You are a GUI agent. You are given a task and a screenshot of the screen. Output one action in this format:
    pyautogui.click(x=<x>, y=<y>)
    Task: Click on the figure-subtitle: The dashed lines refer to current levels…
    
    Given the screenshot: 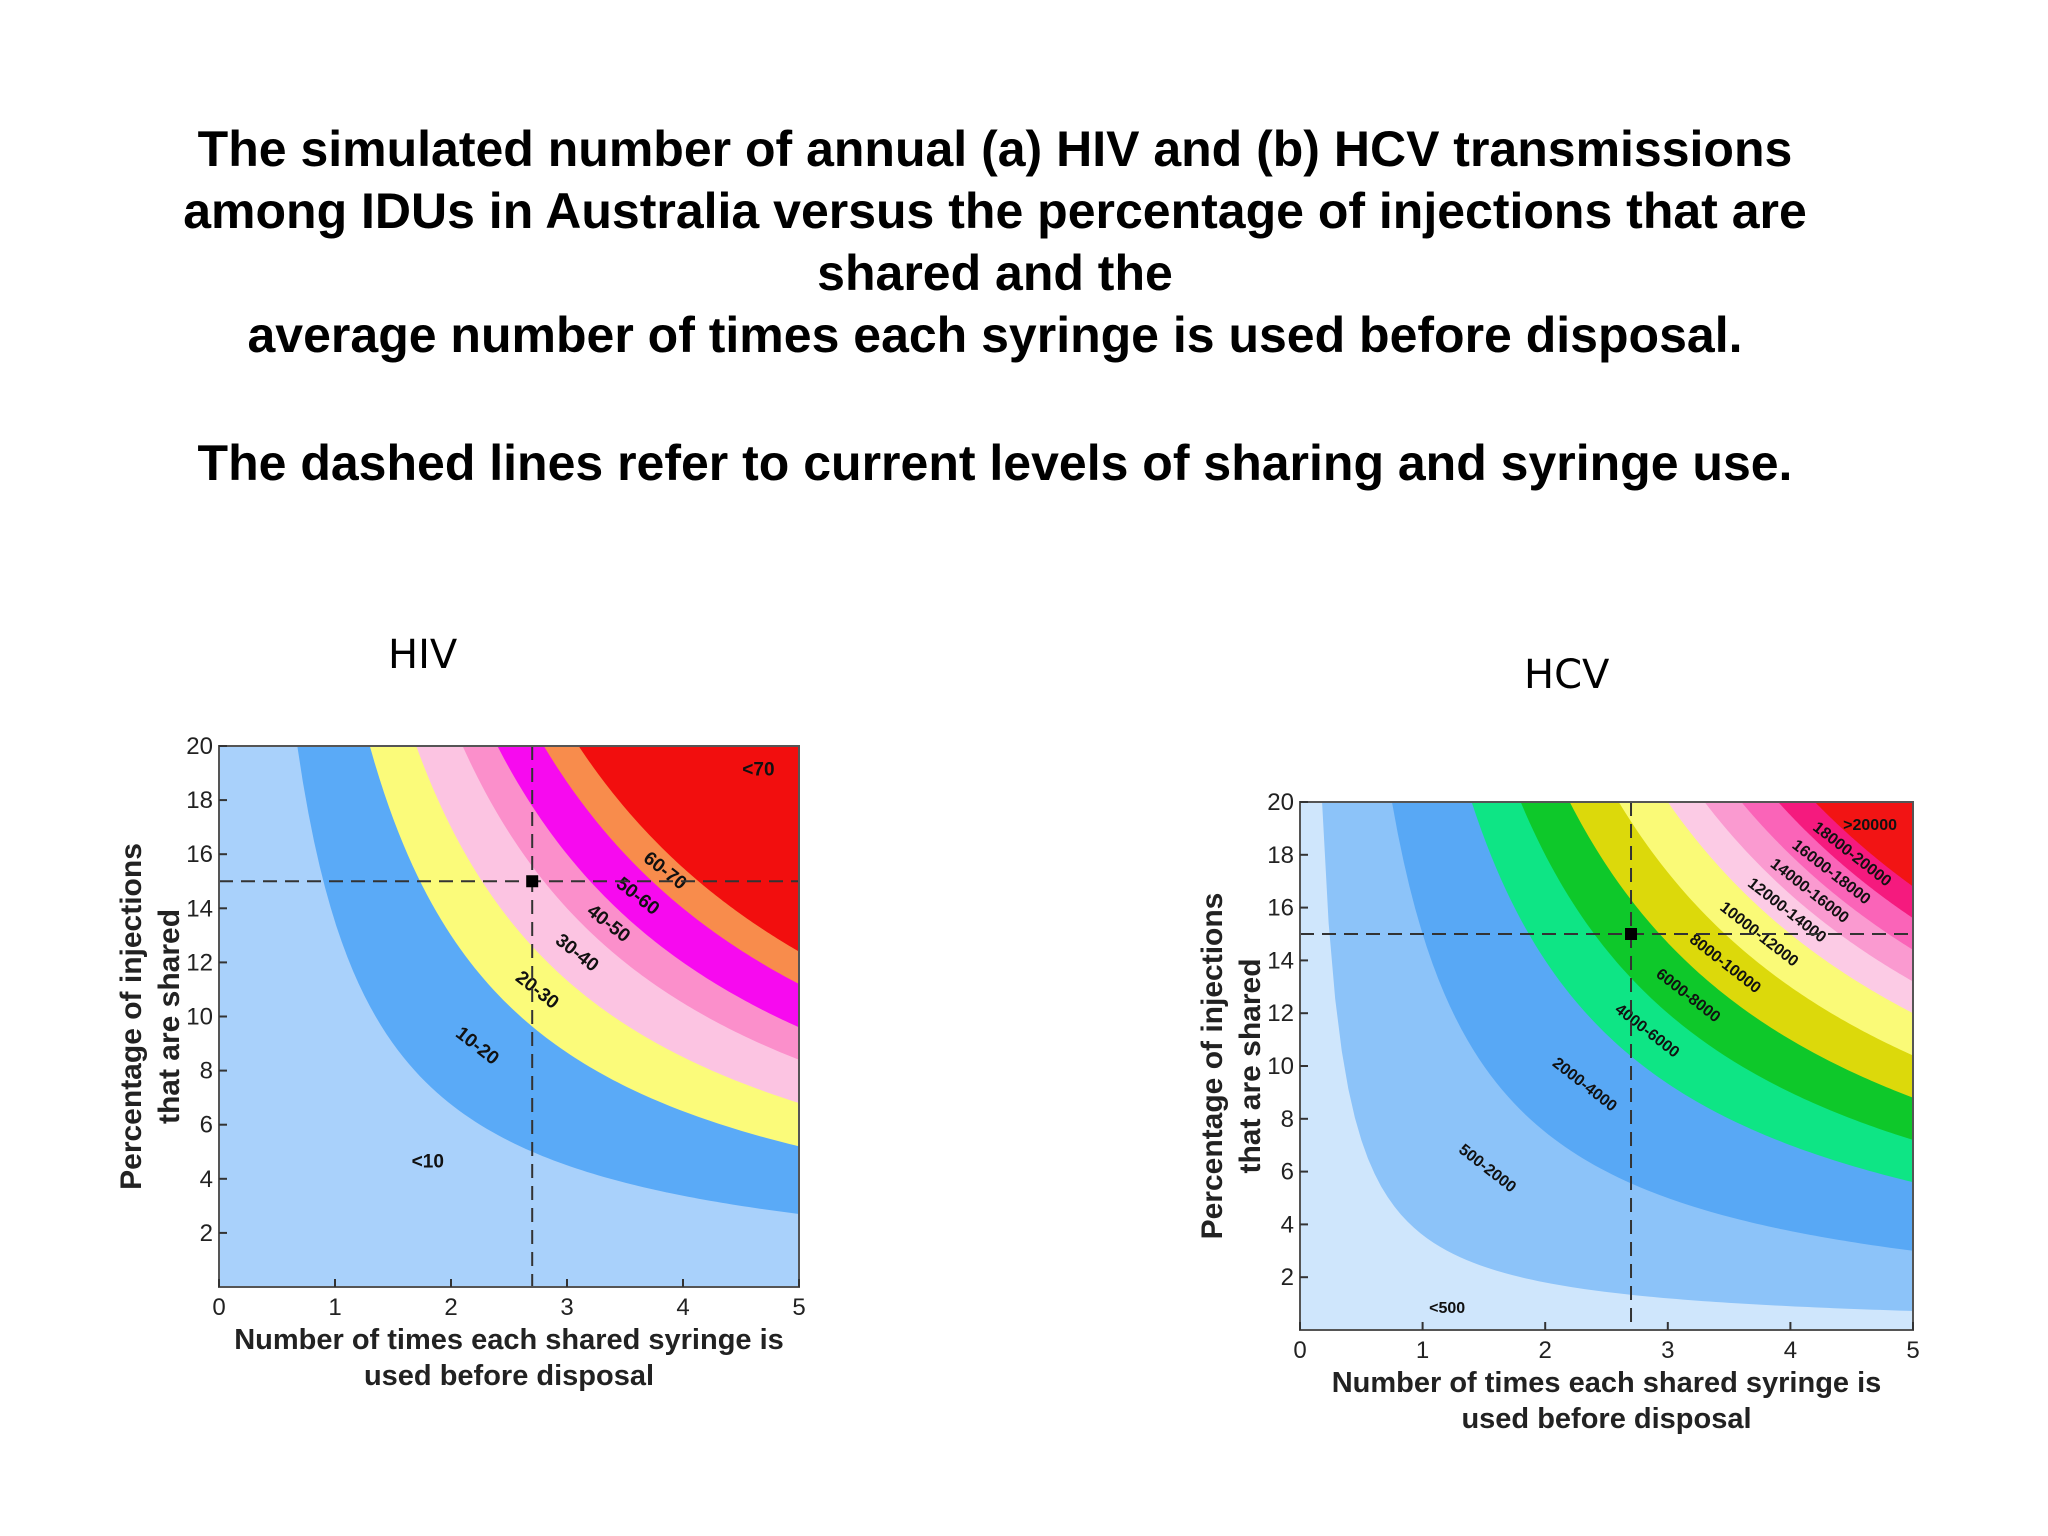 What is the action you would take?
    pyautogui.click(x=995, y=463)
    